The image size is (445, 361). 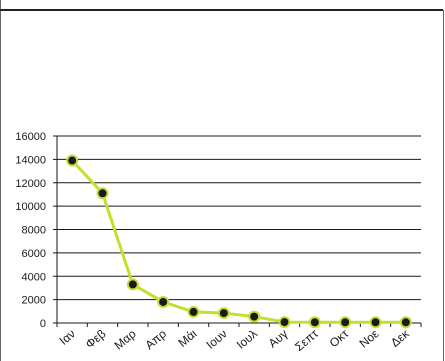 I want to click on x-tick-label: Δεκ, so click(x=400, y=338).